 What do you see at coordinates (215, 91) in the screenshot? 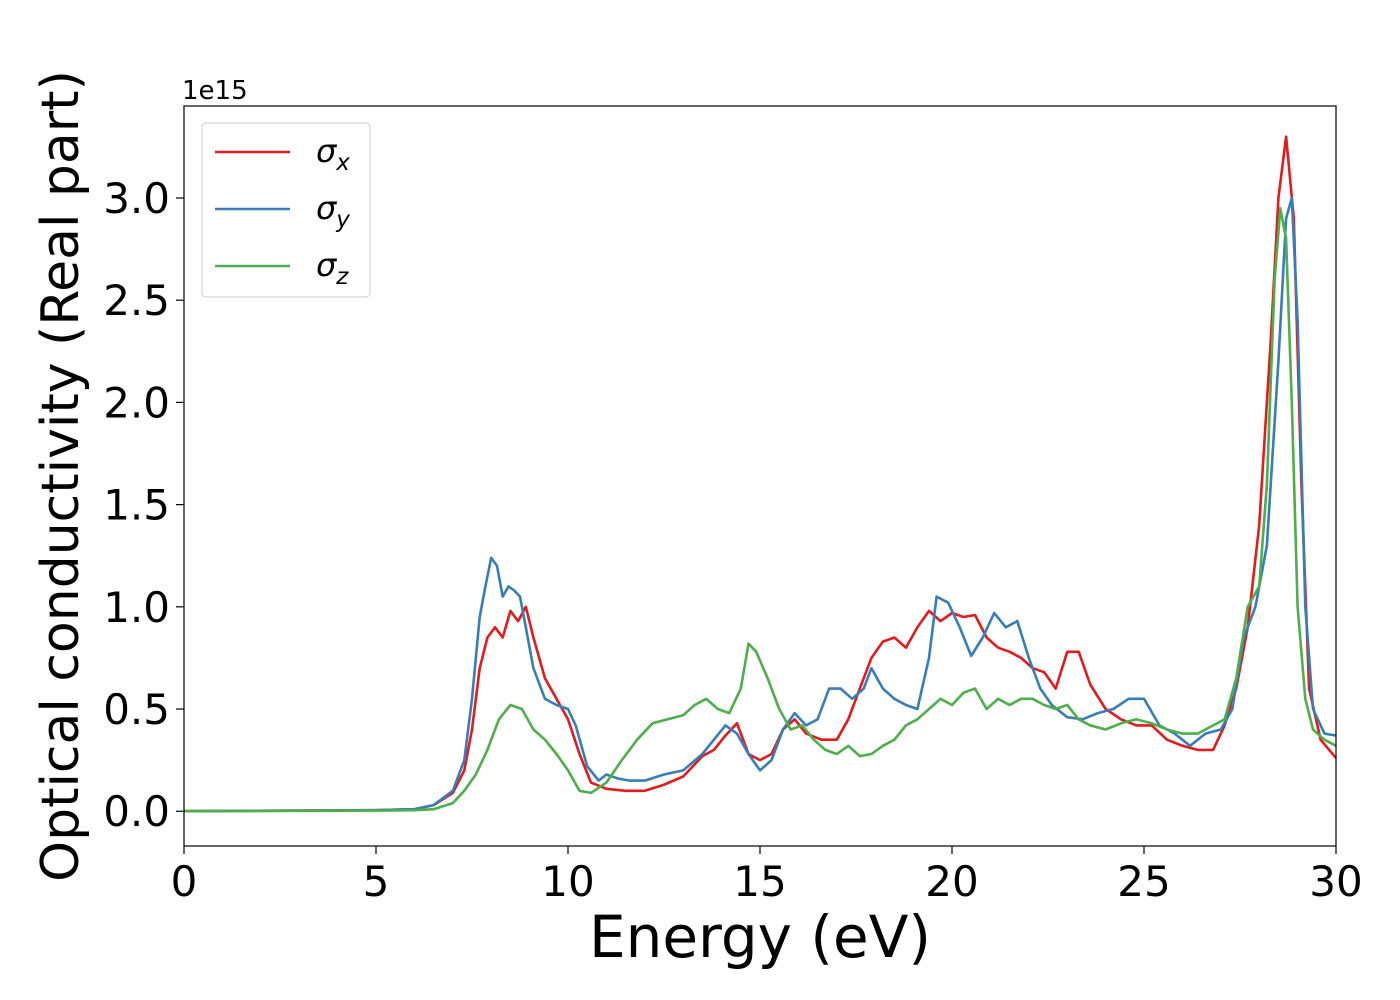
I see `y-scale-label: 1e15` at bounding box center [215, 91].